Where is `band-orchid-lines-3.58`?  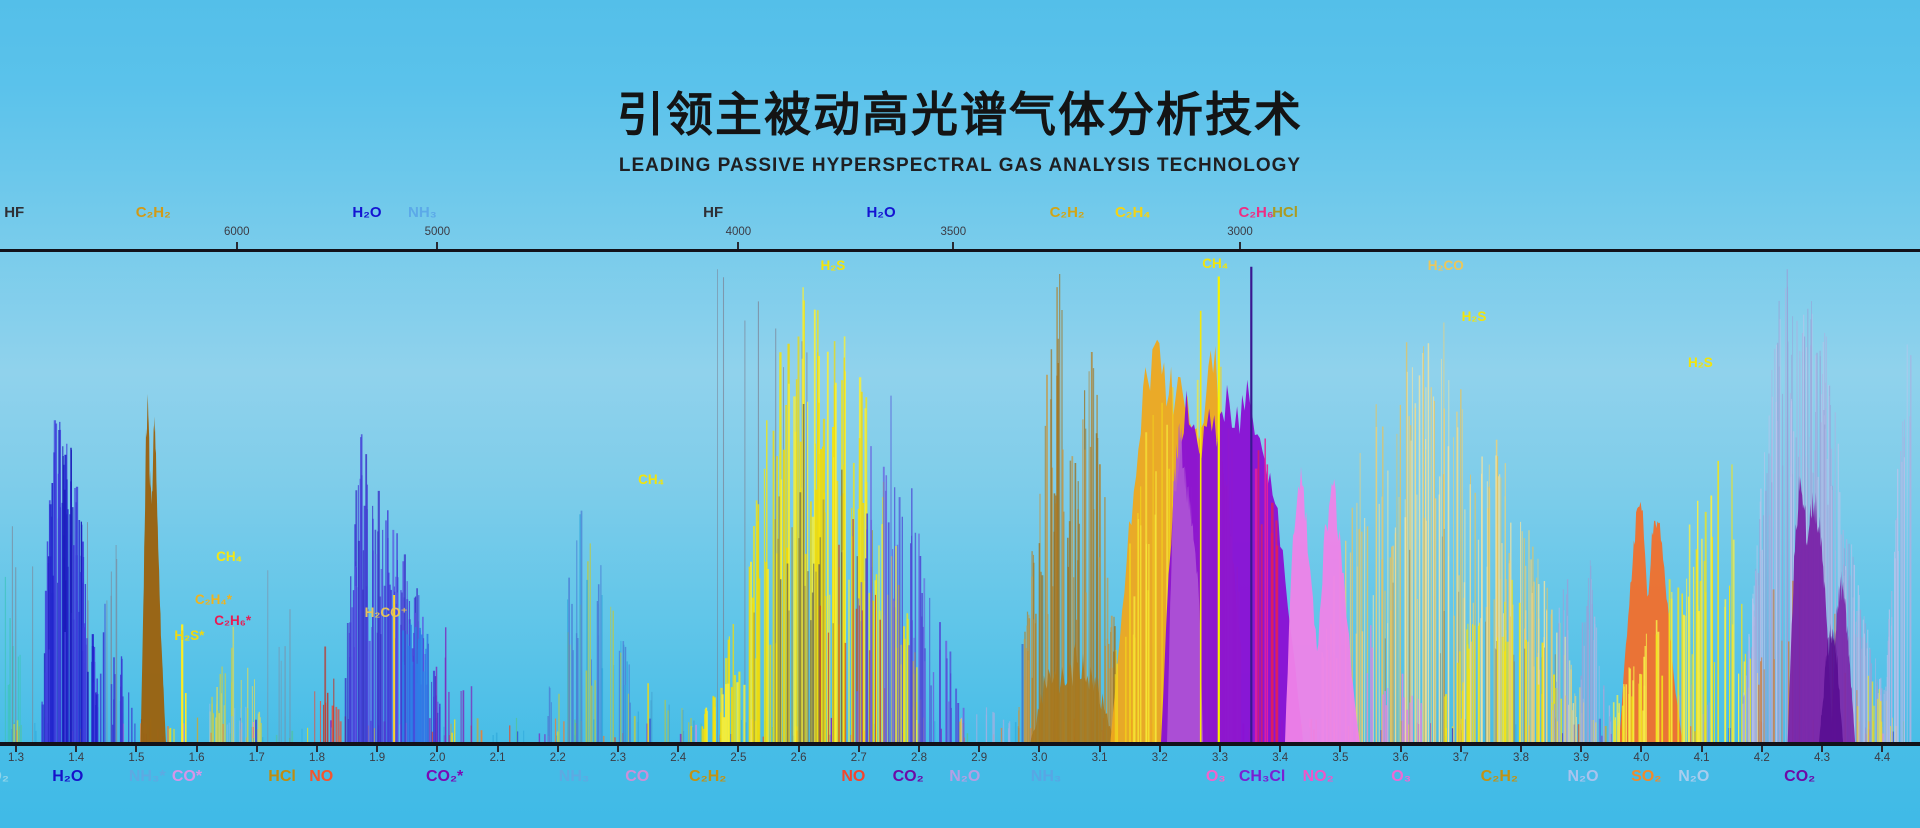 band-orchid-lines-3.58 is located at coordinates (1394, 683).